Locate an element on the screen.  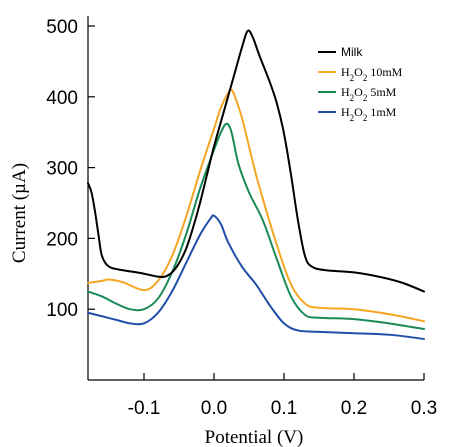
legend: Milk H2O2 10mM H2O2 5mM H2O2 1mM is located at coordinates (360, 84).